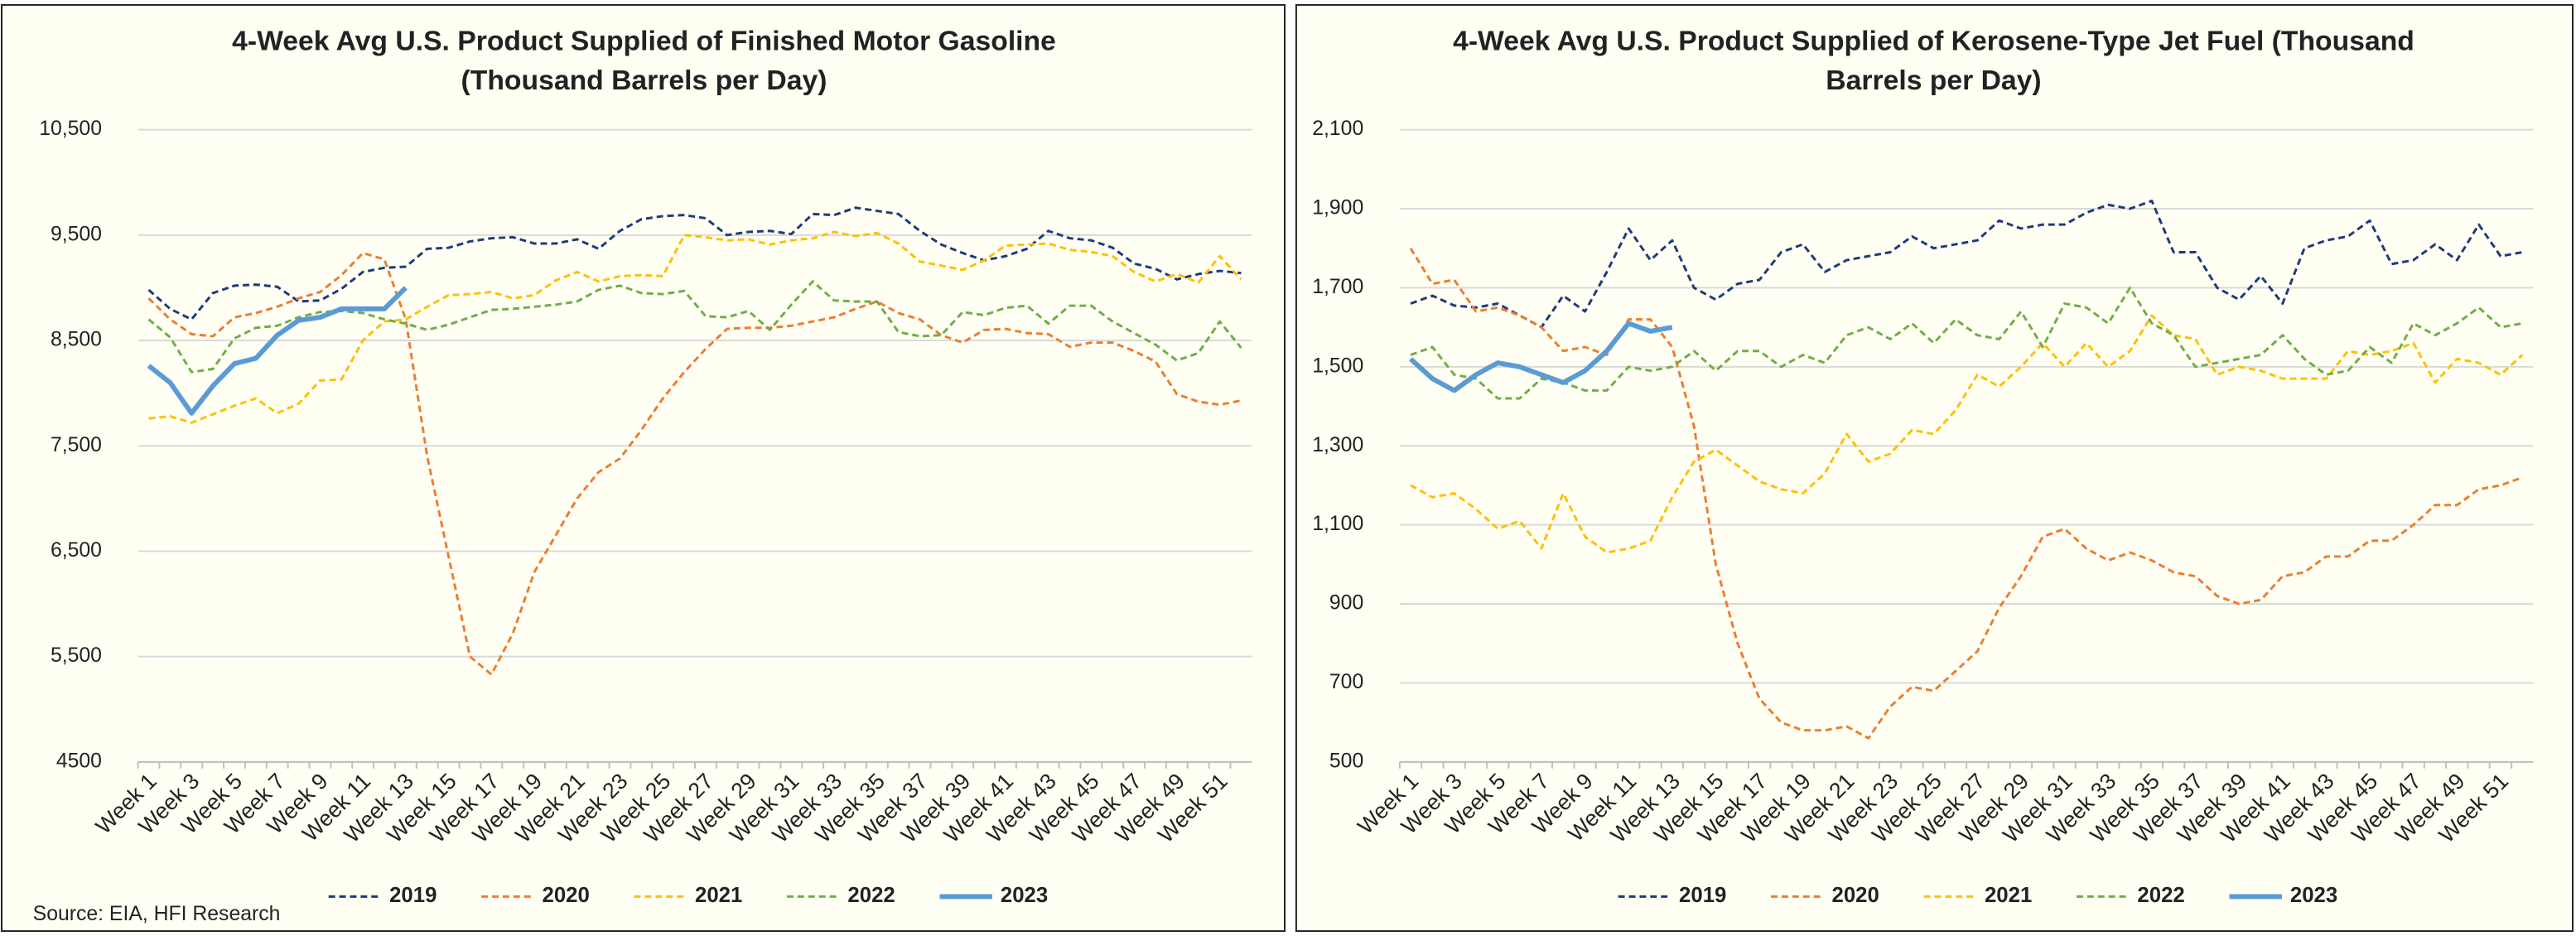  I want to click on y-tick-label: 1,500, so click(1337, 366).